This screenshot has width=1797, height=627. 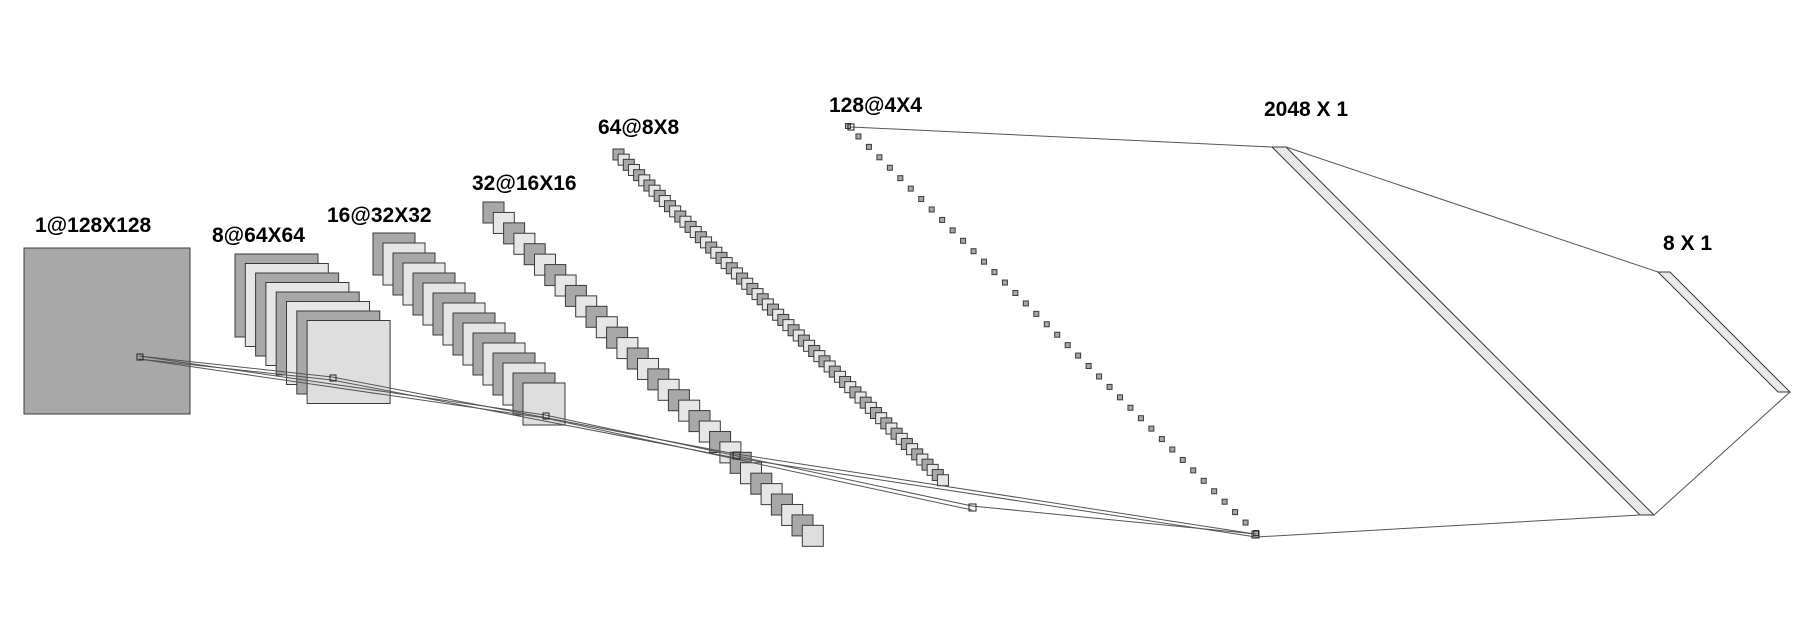 I want to click on conv3-stack, so click(x=653, y=374).